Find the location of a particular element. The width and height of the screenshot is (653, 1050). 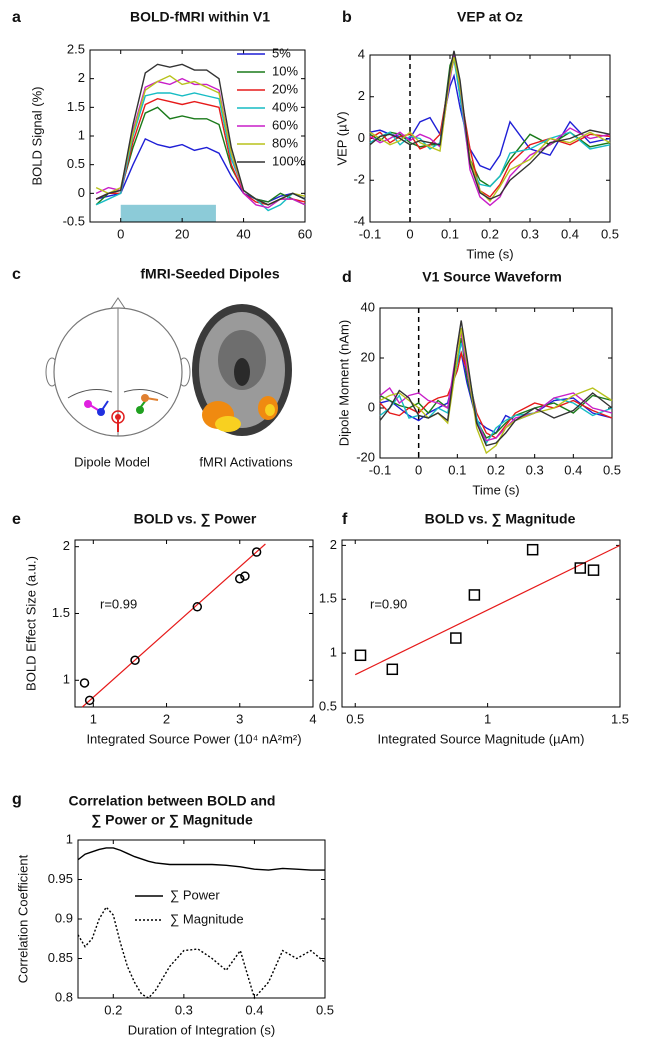

x-tick-label: 20 is located at coordinates (182, 233).